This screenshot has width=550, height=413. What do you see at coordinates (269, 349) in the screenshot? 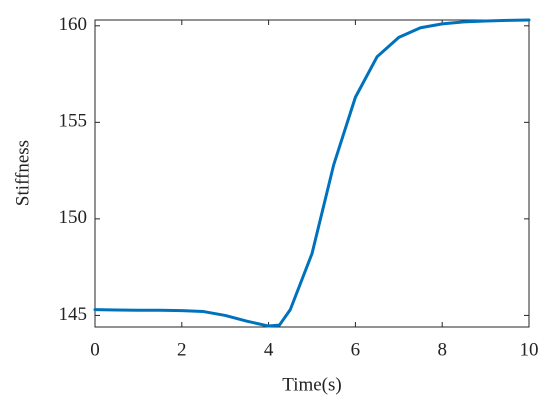
I see `x-tick-label: 4` at bounding box center [269, 349].